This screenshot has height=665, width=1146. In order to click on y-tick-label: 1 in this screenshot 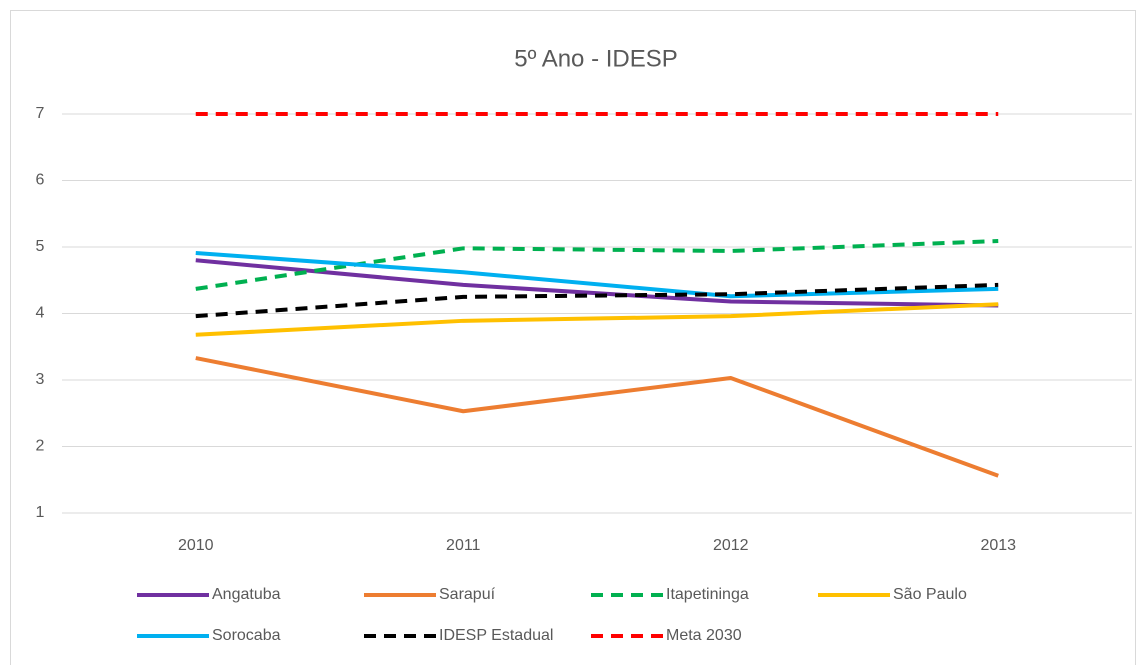, I will do `click(40, 512)`.